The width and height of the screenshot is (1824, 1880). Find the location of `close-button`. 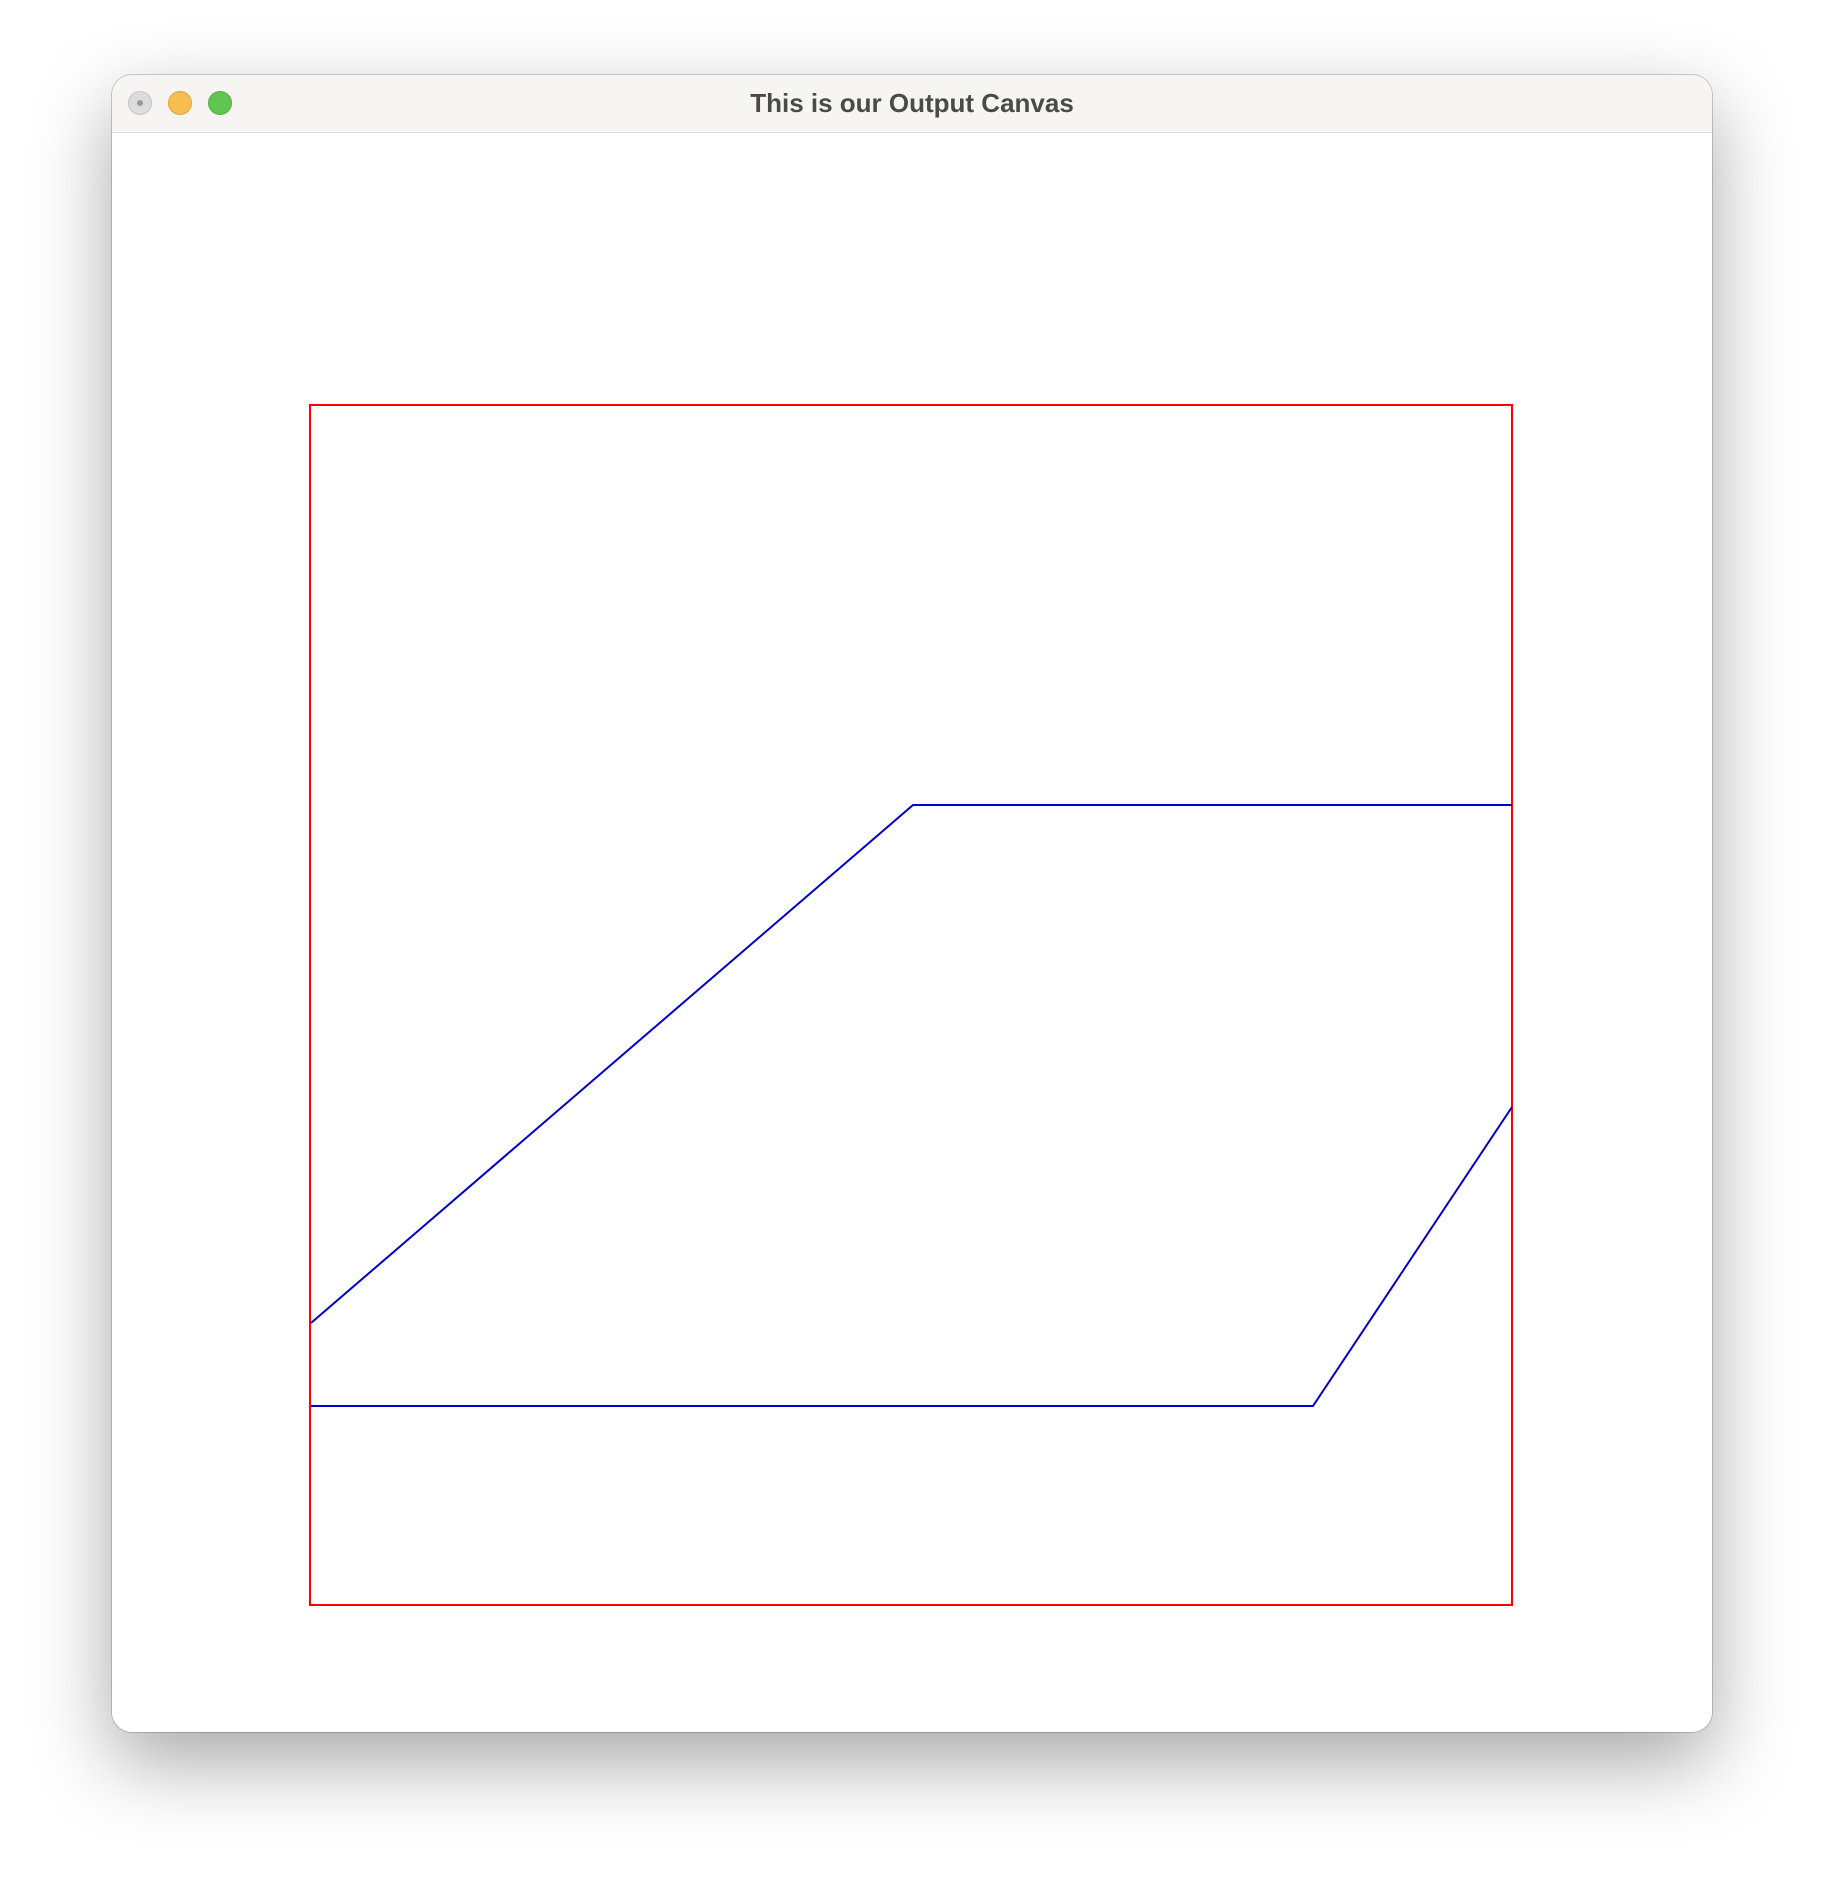

close-button is located at coordinates (140, 103).